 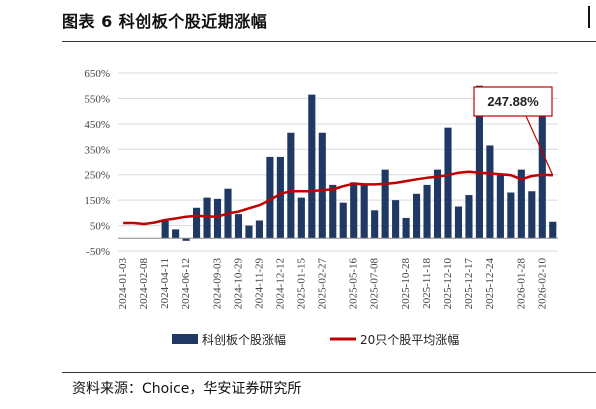 I want to click on average-line, so click(x=338, y=198).